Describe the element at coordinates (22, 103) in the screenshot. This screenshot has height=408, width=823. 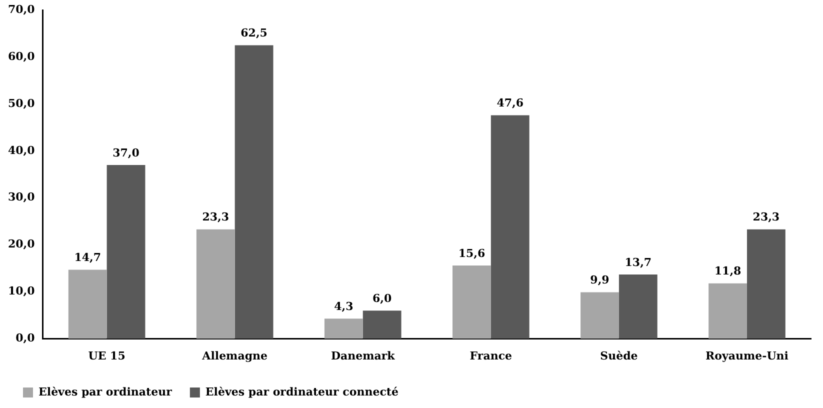
I see `y-tick-label: 50,0` at that location.